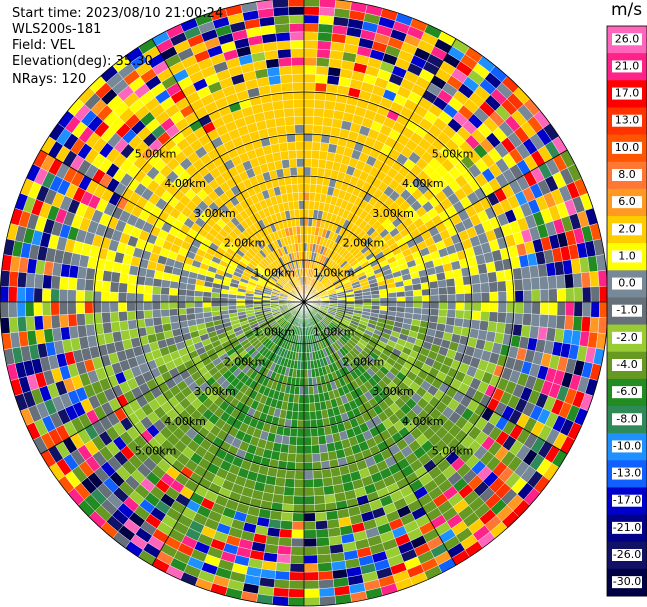 The width and height of the screenshot is (647, 607). What do you see at coordinates (334, 272) in the screenshot?
I see `ring-label: 1.00km` at bounding box center [334, 272].